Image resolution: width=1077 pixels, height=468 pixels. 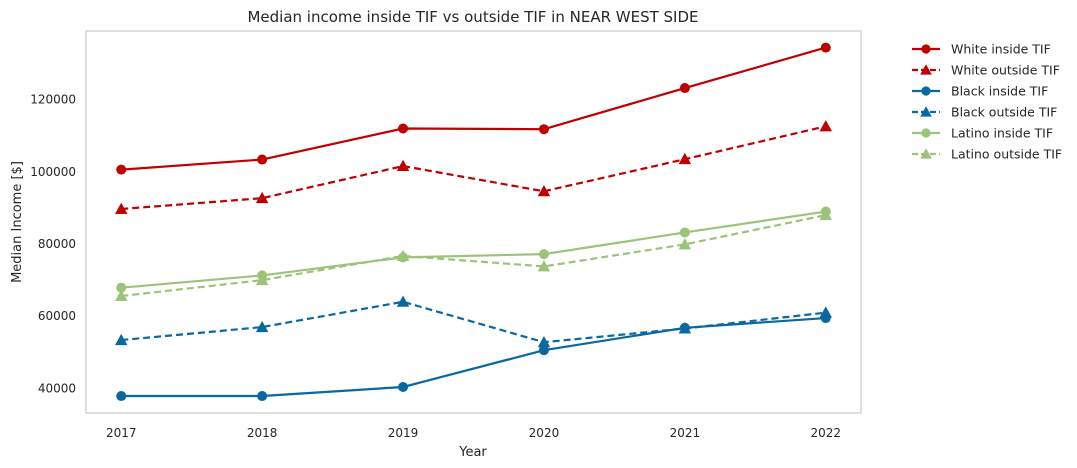 I want to click on x-tick-label: 2019, so click(x=403, y=433).